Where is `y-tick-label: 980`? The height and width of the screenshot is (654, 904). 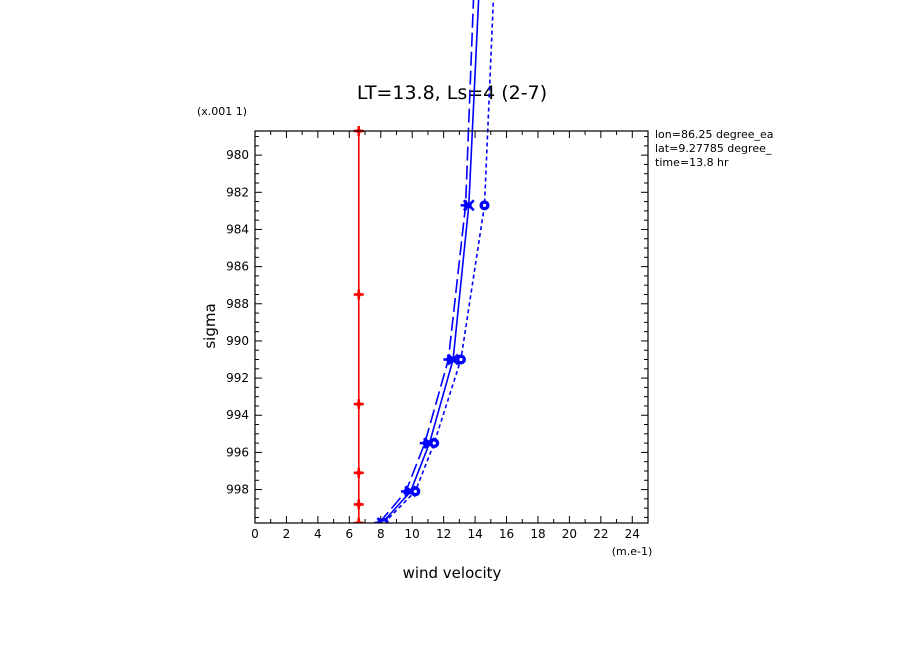
y-tick-label: 980 is located at coordinates (237, 155).